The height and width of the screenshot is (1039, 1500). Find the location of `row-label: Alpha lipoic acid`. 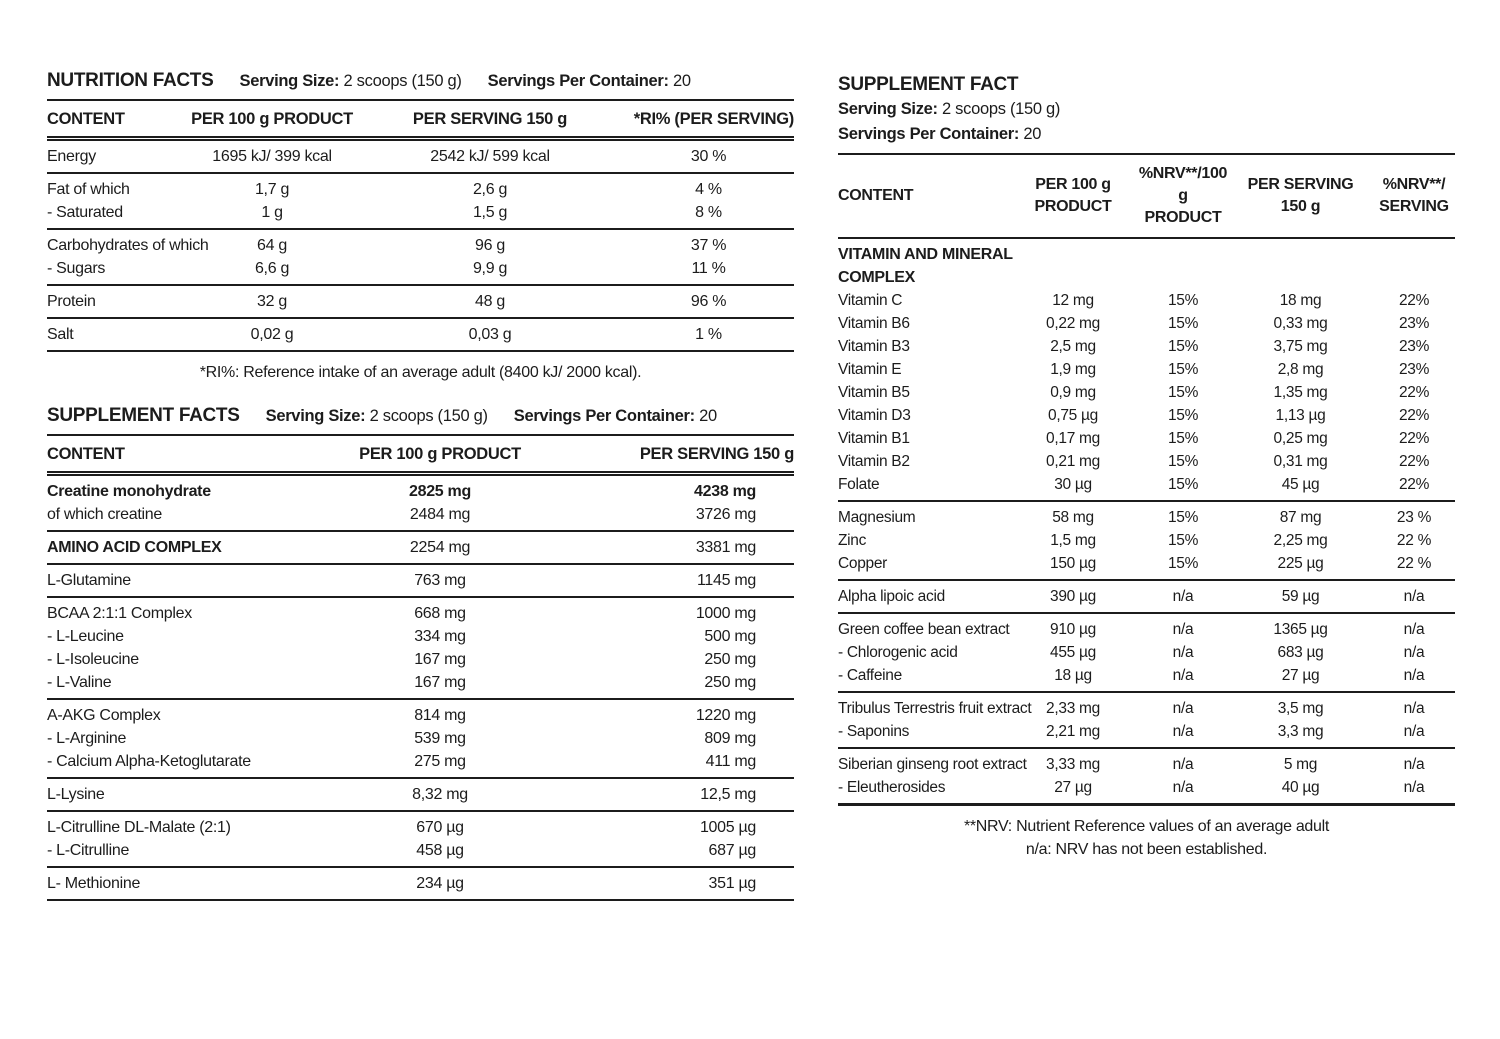

row-label: Alpha lipoic acid is located at coordinates (891, 596).